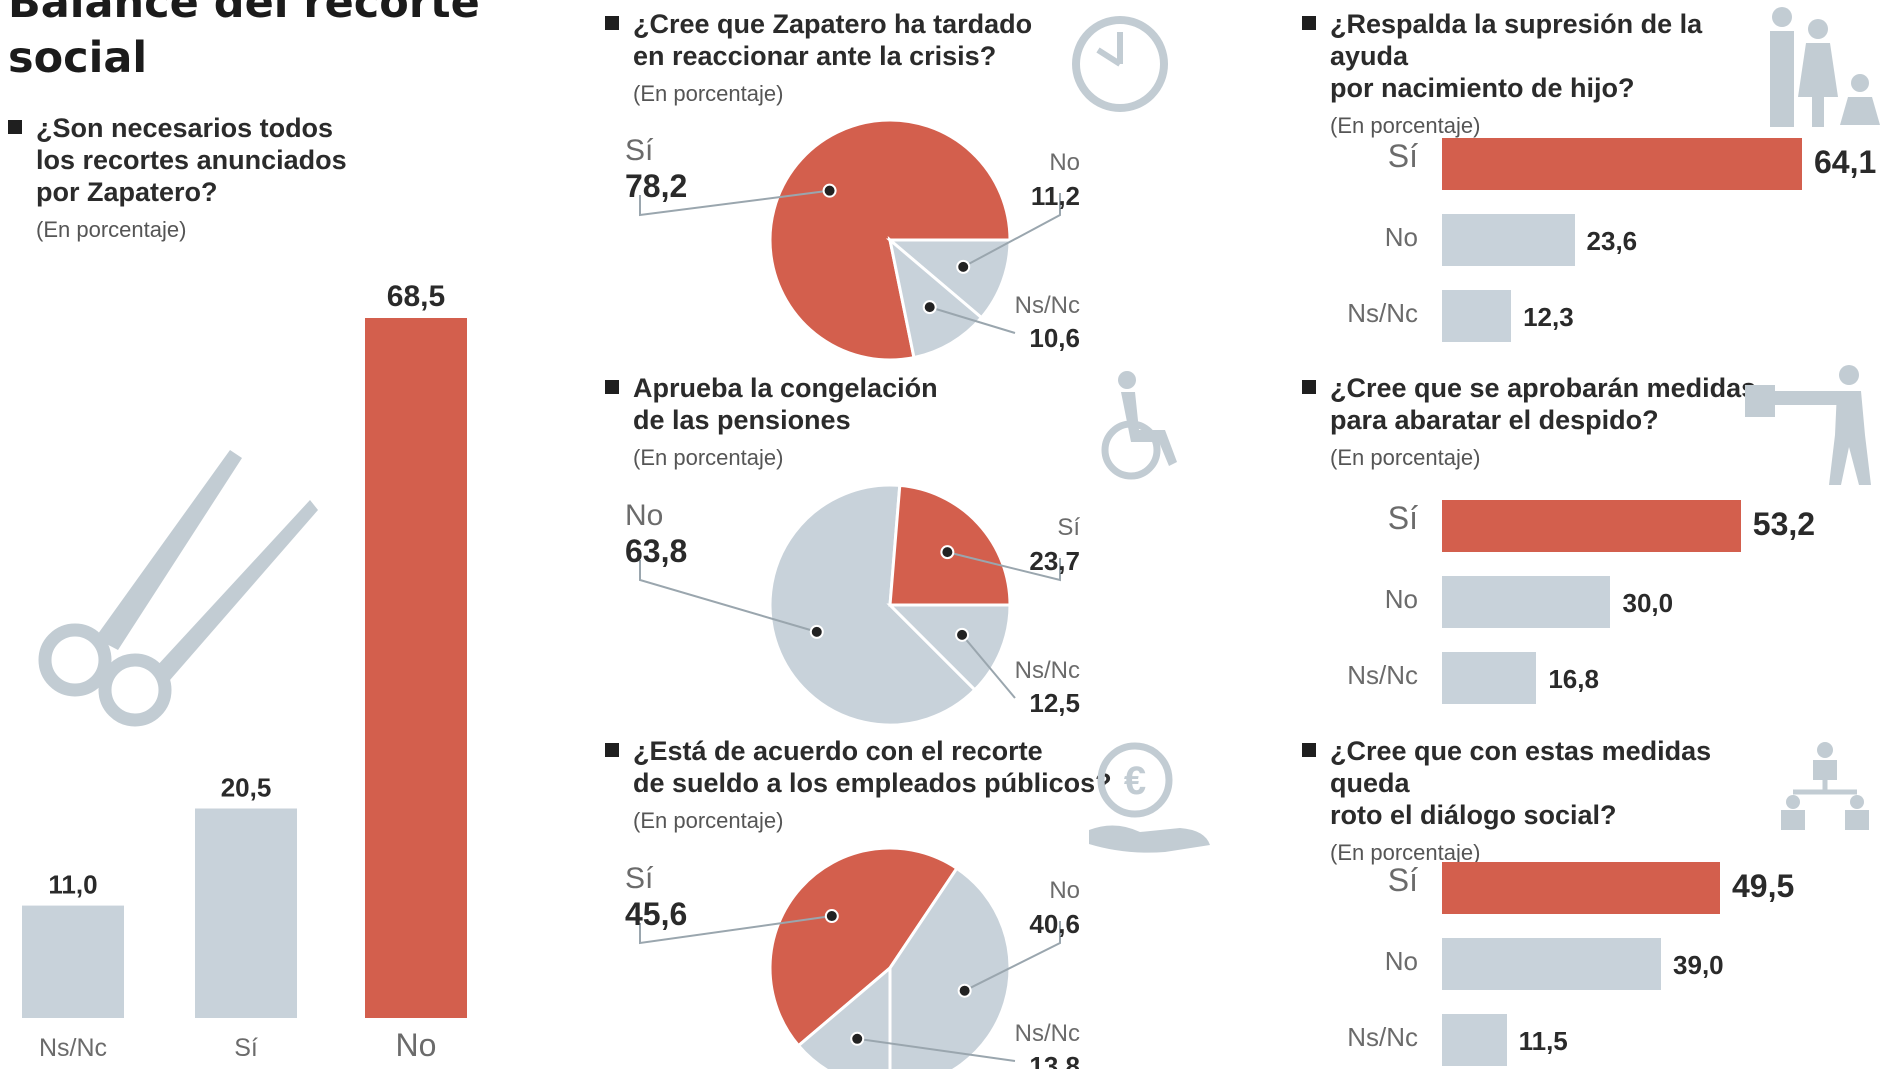  I want to click on question-7-unit: (En porcentaje), so click(1405, 852).